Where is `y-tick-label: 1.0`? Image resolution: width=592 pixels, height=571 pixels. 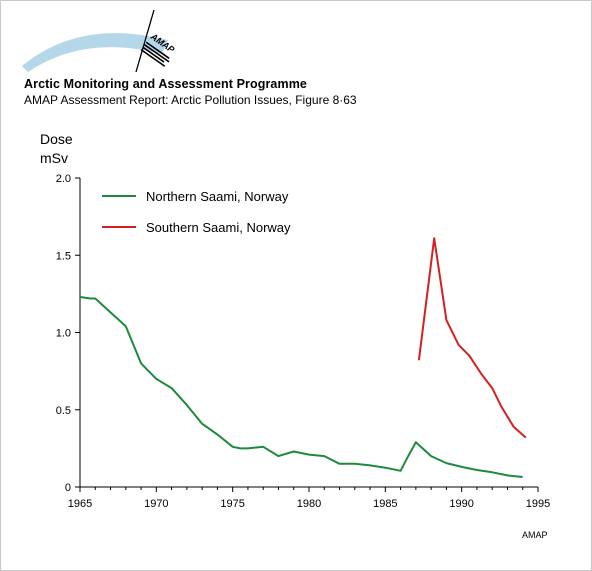 y-tick-label: 1.0 is located at coordinates (63, 334).